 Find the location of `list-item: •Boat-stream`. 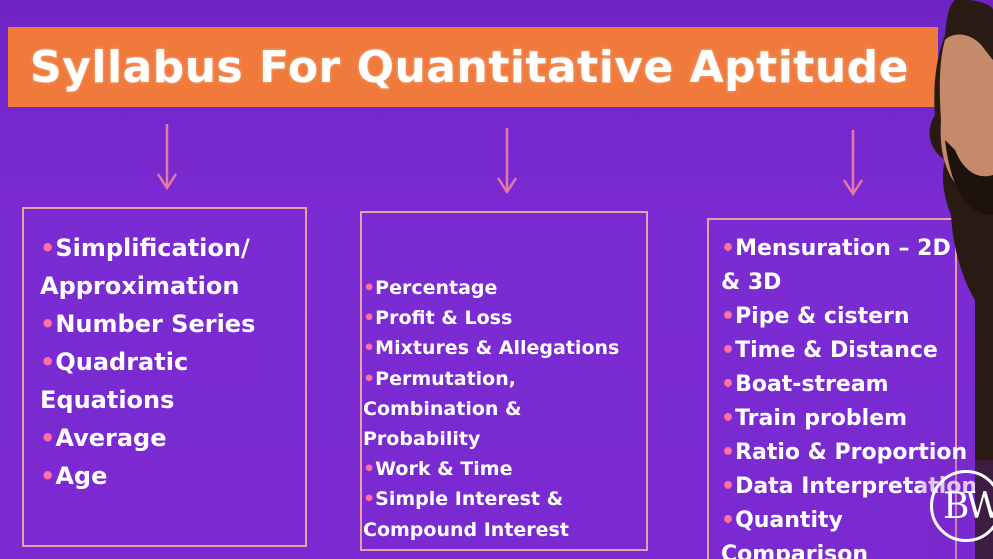

list-item: •Boat-stream is located at coordinates (805, 384).